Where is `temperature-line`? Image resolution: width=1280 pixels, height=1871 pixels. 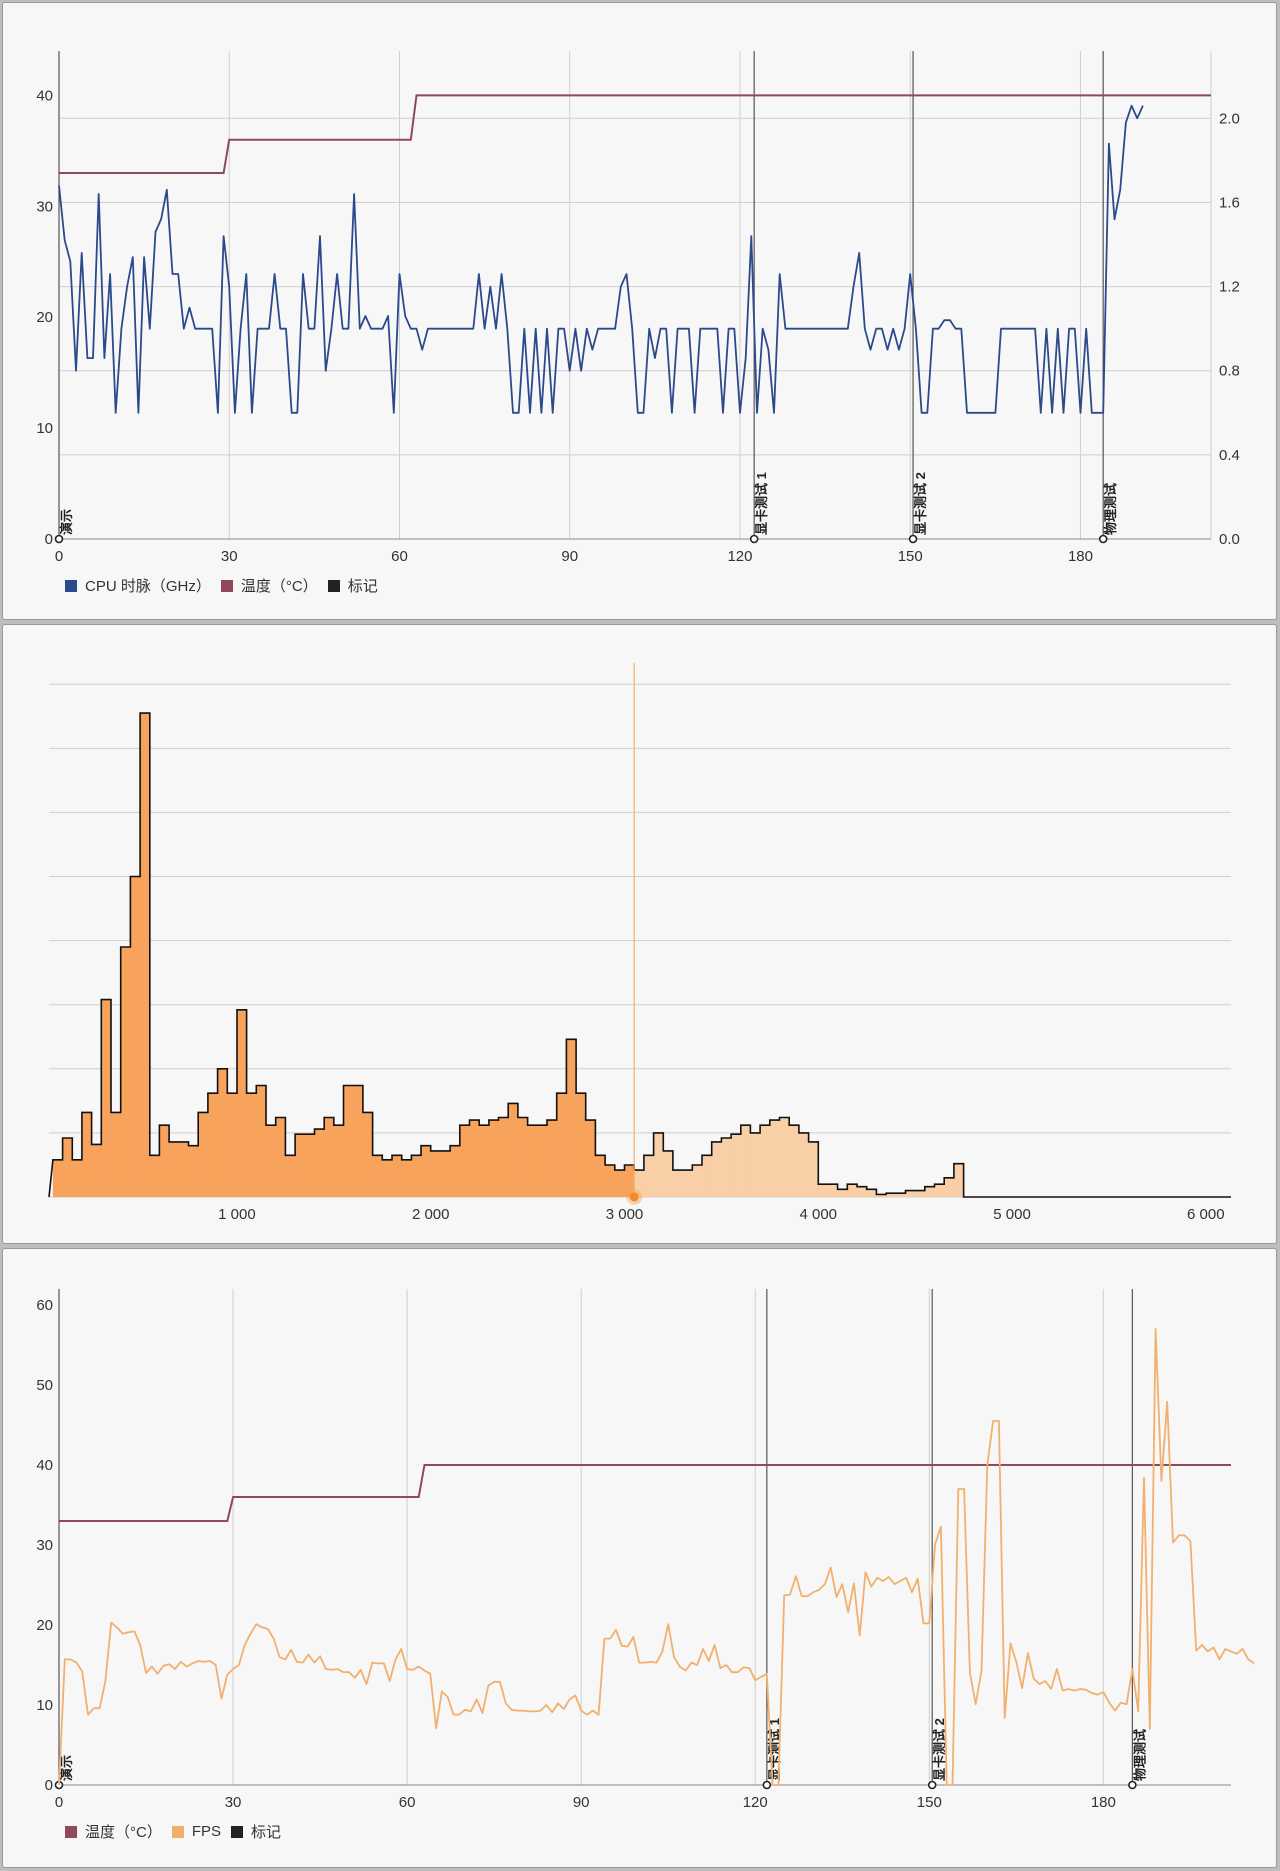 temperature-line is located at coordinates (645, 1493).